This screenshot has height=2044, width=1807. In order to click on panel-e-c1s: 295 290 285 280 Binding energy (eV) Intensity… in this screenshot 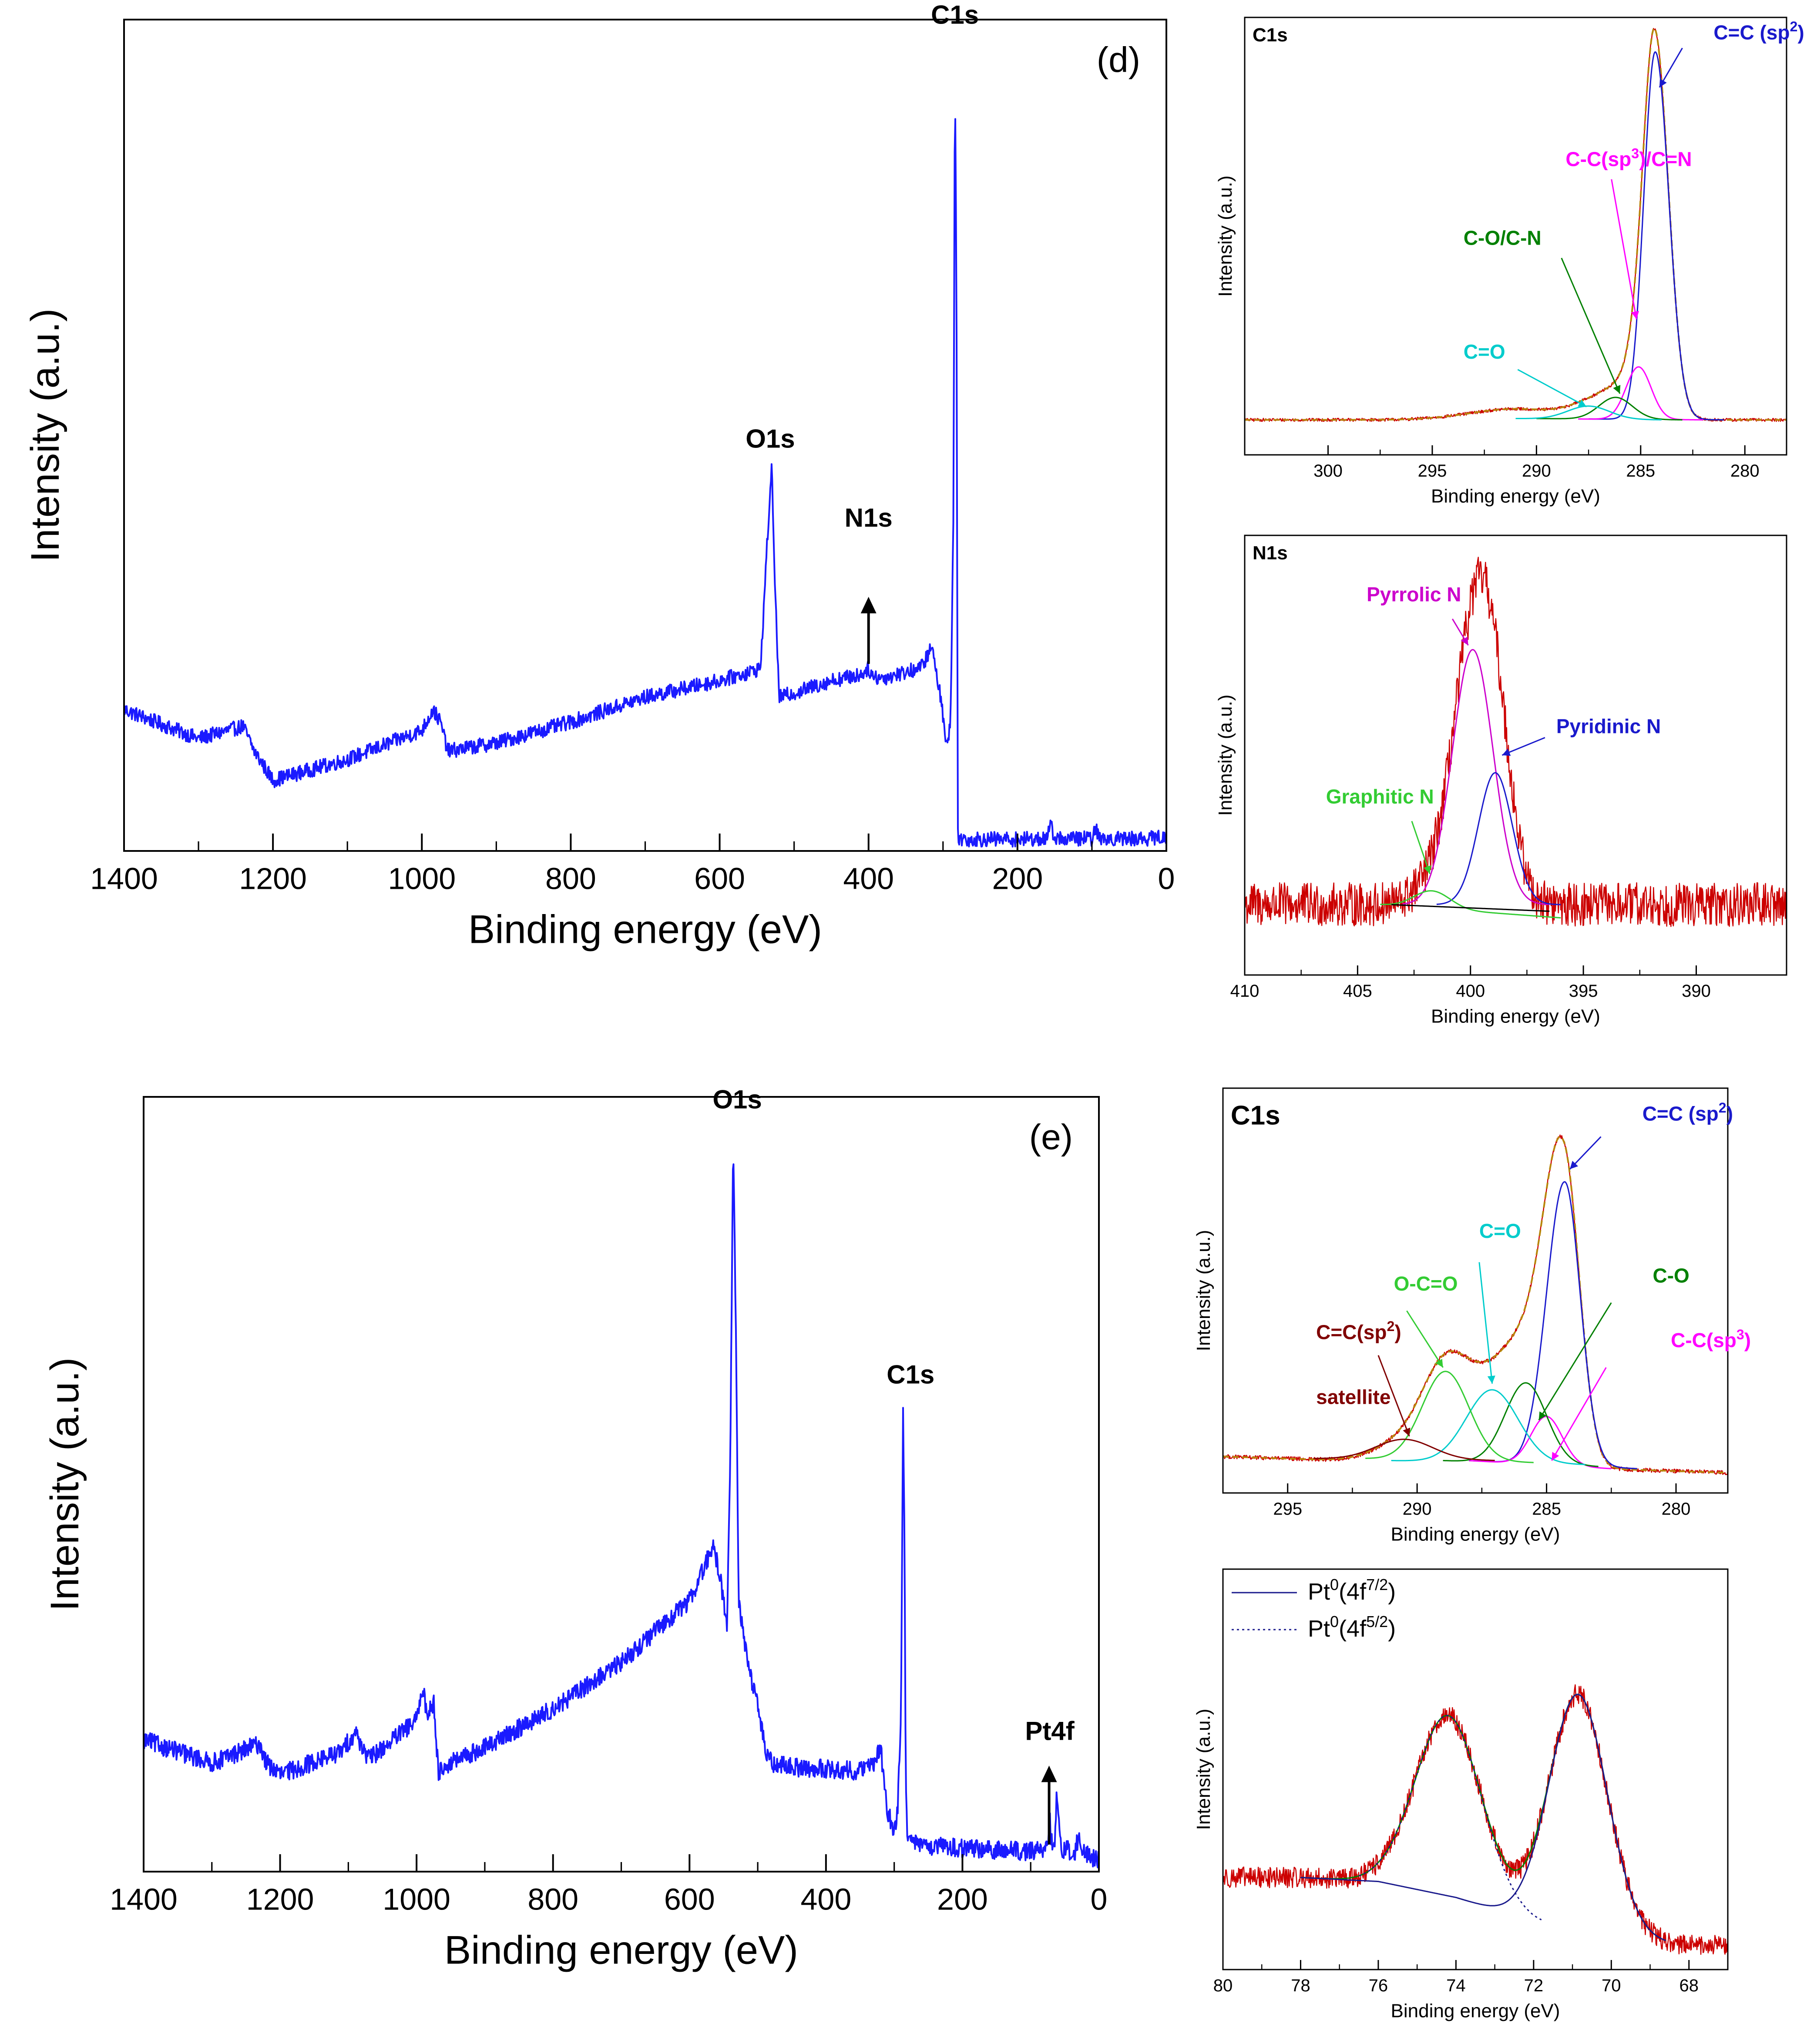, I will do `click(1472, 1316)`.